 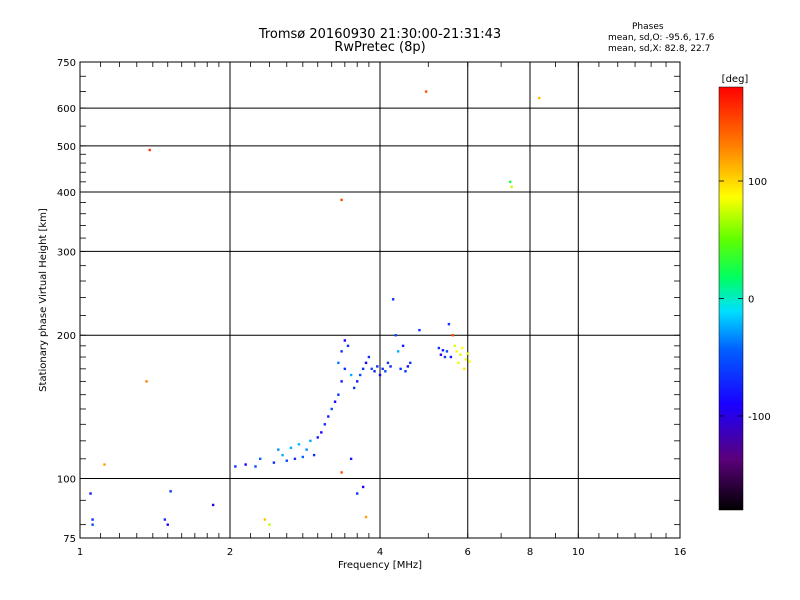 What do you see at coordinates (66, 147) in the screenshot?
I see `y-tick-label: 500` at bounding box center [66, 147].